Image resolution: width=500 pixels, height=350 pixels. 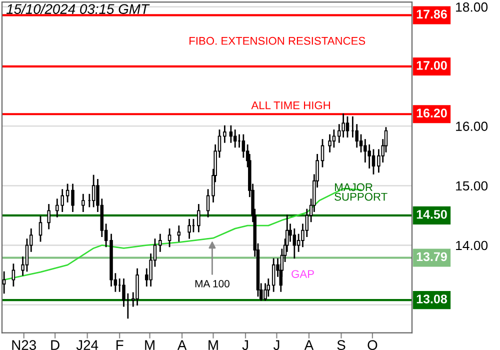 I want to click on x-tick-label: J24, so click(x=87, y=345).